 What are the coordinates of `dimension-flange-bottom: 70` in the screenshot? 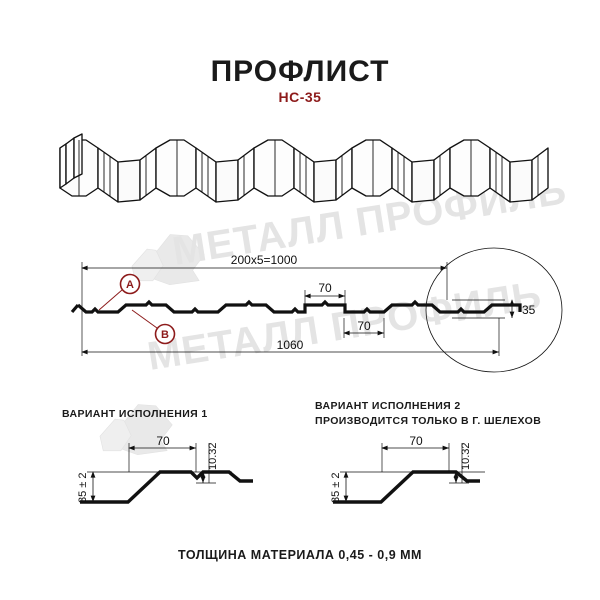 It's located at (363, 327).